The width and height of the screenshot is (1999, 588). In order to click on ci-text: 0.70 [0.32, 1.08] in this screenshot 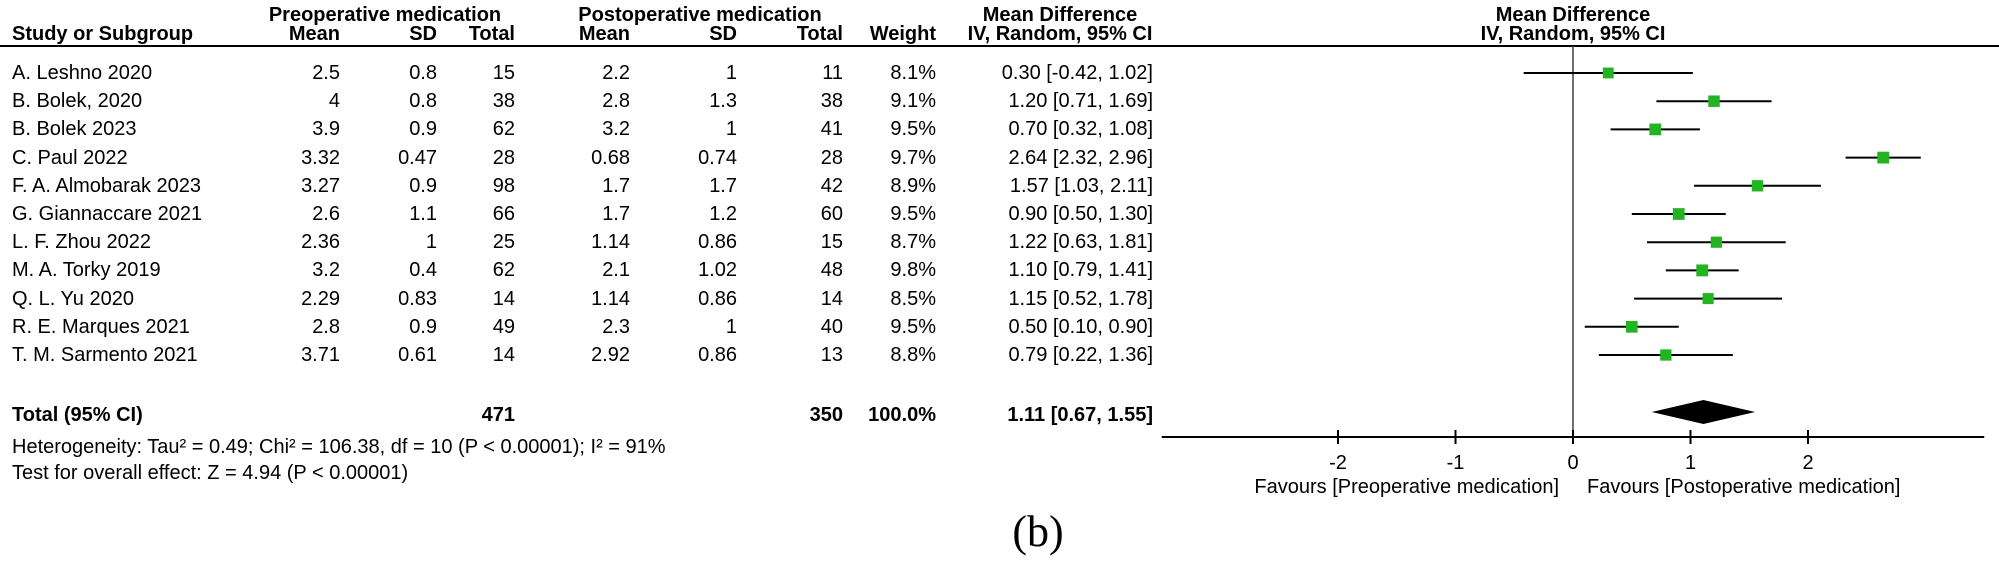, I will do `click(1080, 129)`.